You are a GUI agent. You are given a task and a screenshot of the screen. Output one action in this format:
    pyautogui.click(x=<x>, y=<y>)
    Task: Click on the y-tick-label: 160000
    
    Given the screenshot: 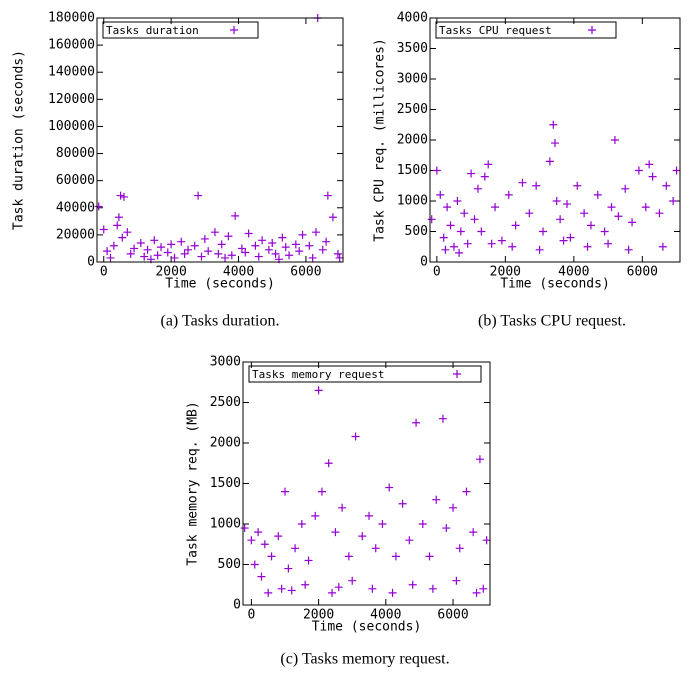 What is the action you would take?
    pyautogui.click(x=71, y=45)
    